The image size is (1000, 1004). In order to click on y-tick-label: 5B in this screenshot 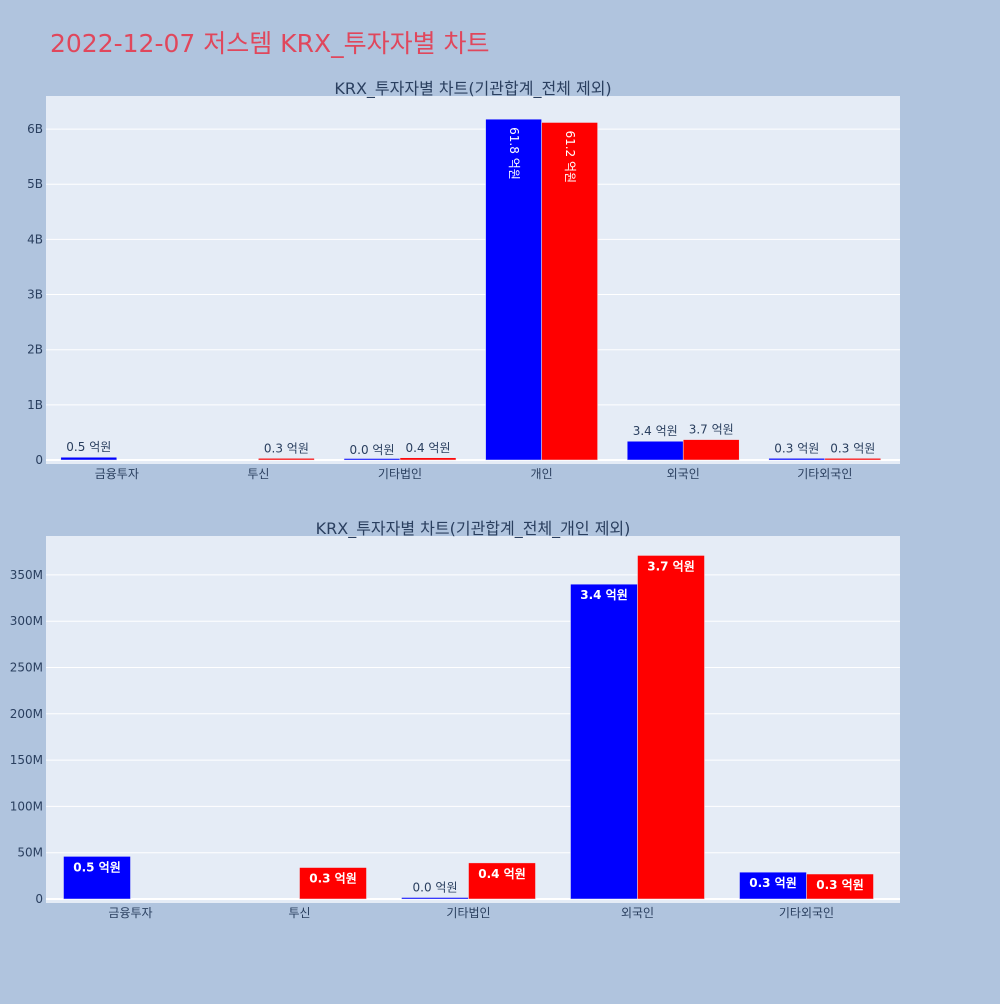, I will do `click(35, 184)`.